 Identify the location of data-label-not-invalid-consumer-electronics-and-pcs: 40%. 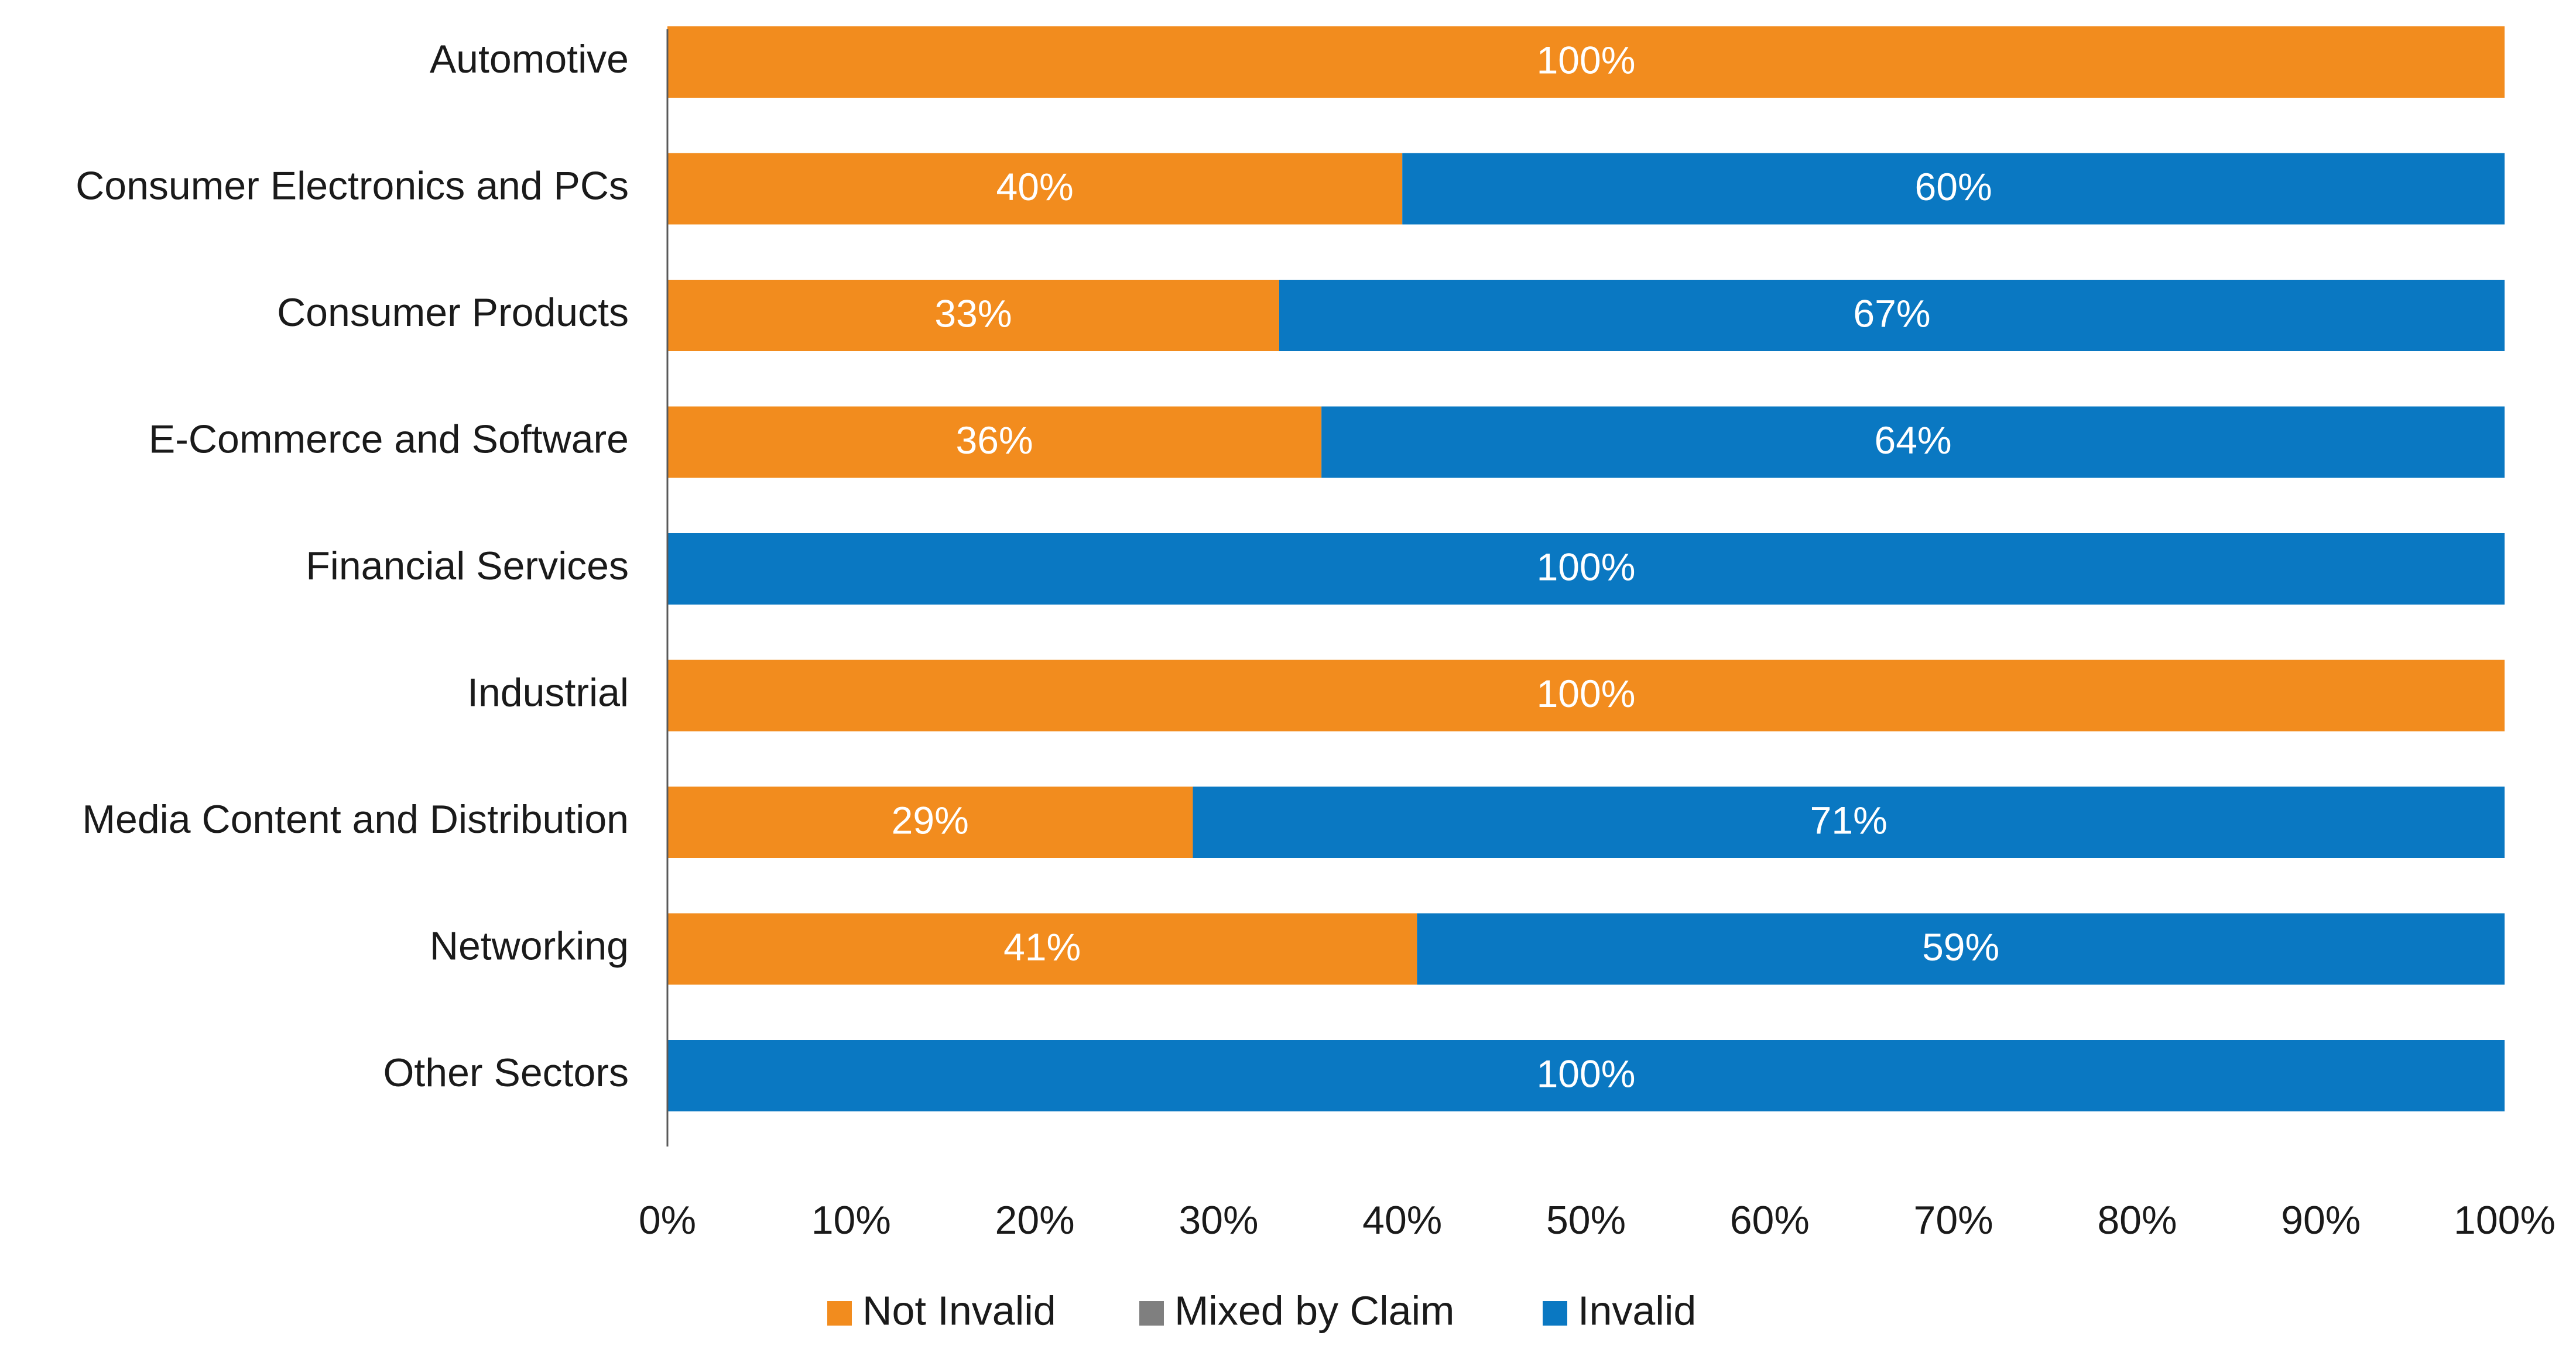
(1035, 186).